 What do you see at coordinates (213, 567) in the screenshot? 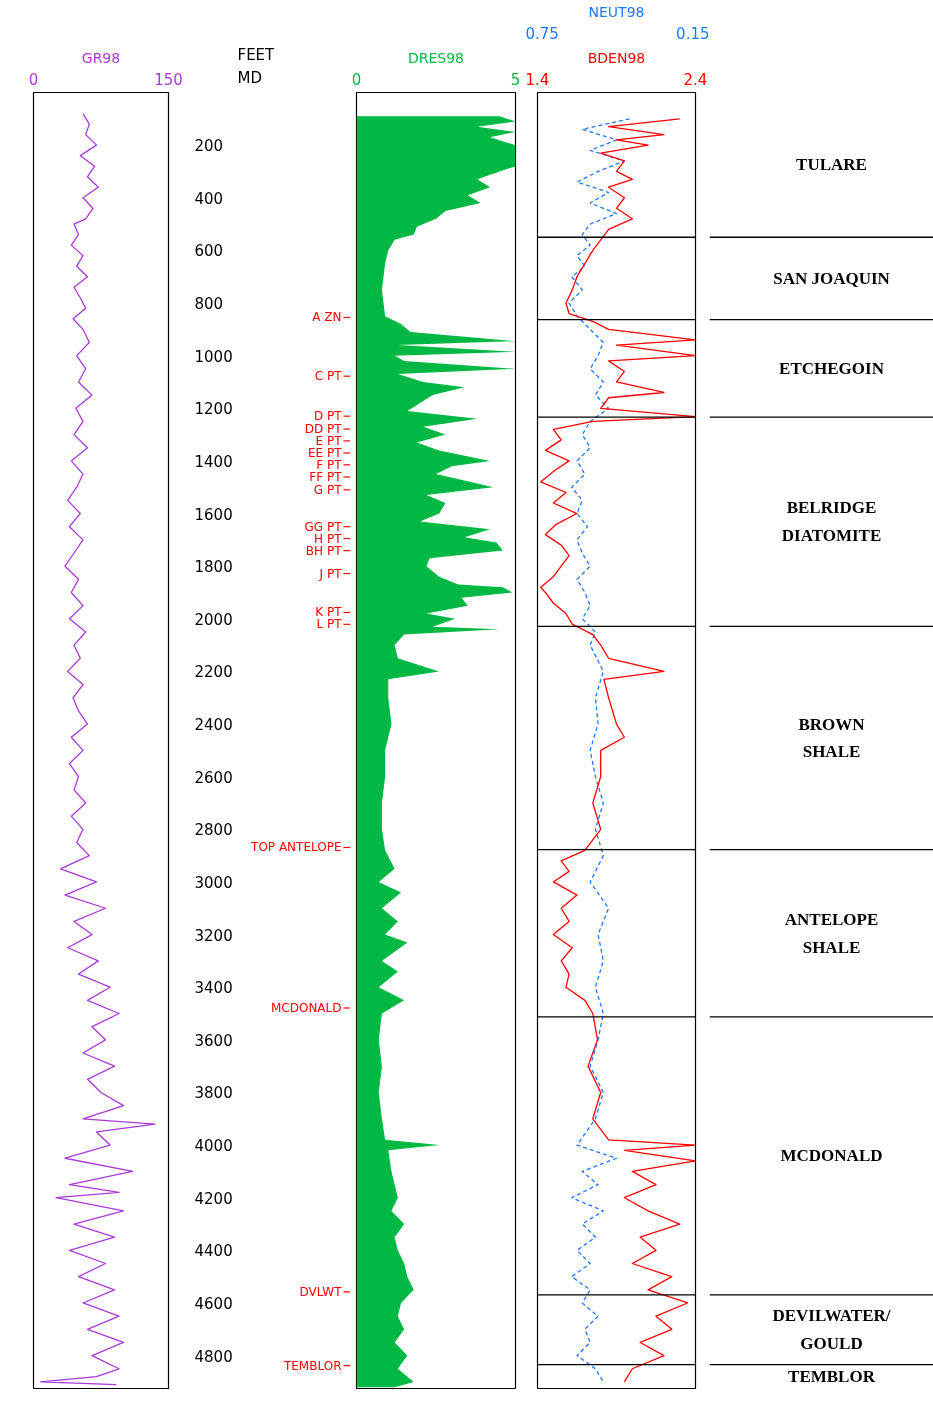
I see `y-tick-label: 1800` at bounding box center [213, 567].